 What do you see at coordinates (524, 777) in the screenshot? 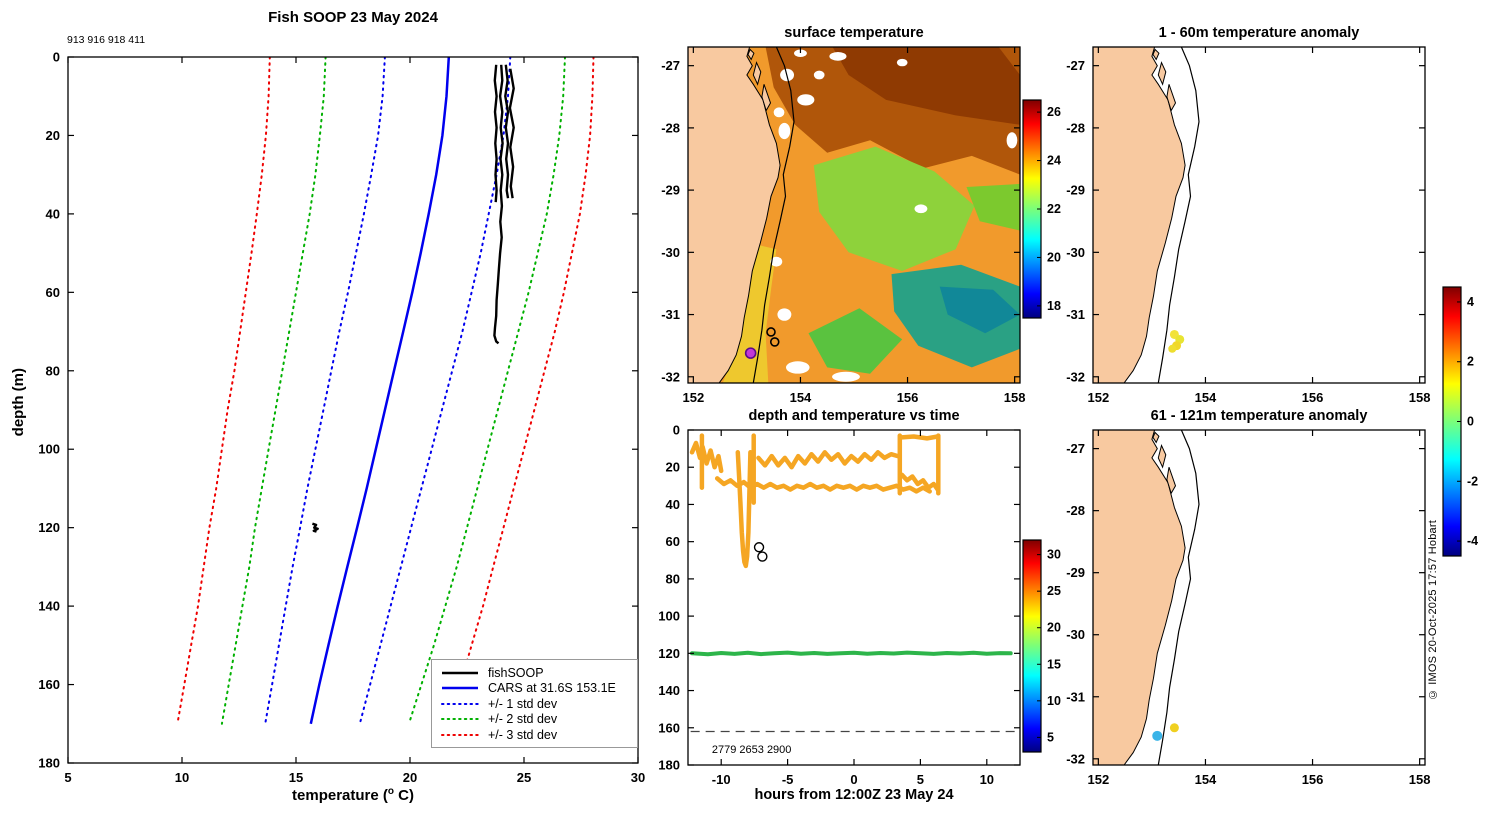
I see `profile-xtick-label: 25` at bounding box center [524, 777].